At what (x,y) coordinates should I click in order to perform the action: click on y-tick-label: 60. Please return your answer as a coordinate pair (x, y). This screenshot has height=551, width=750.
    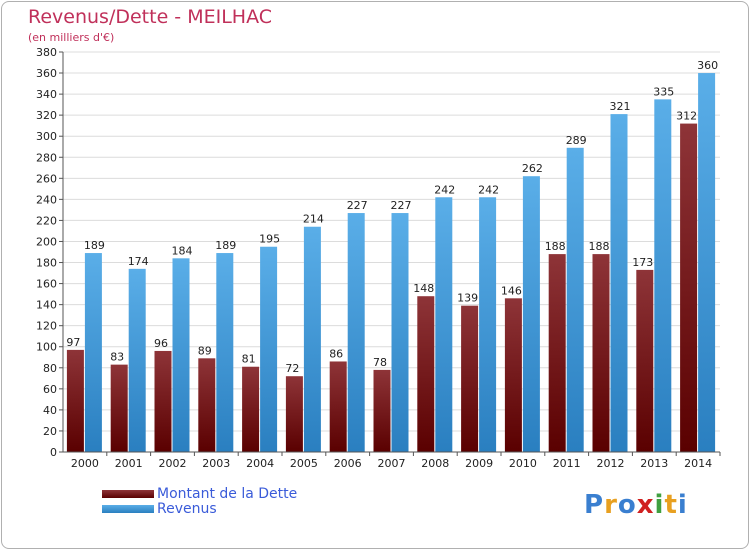
    Looking at the image, I should click on (50, 389).